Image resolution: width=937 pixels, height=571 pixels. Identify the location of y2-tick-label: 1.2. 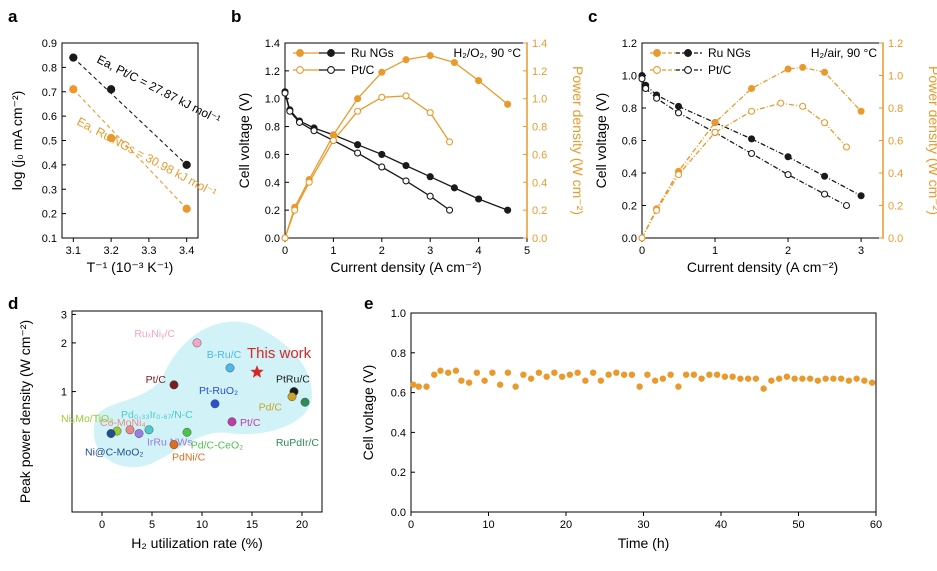
(895, 44).